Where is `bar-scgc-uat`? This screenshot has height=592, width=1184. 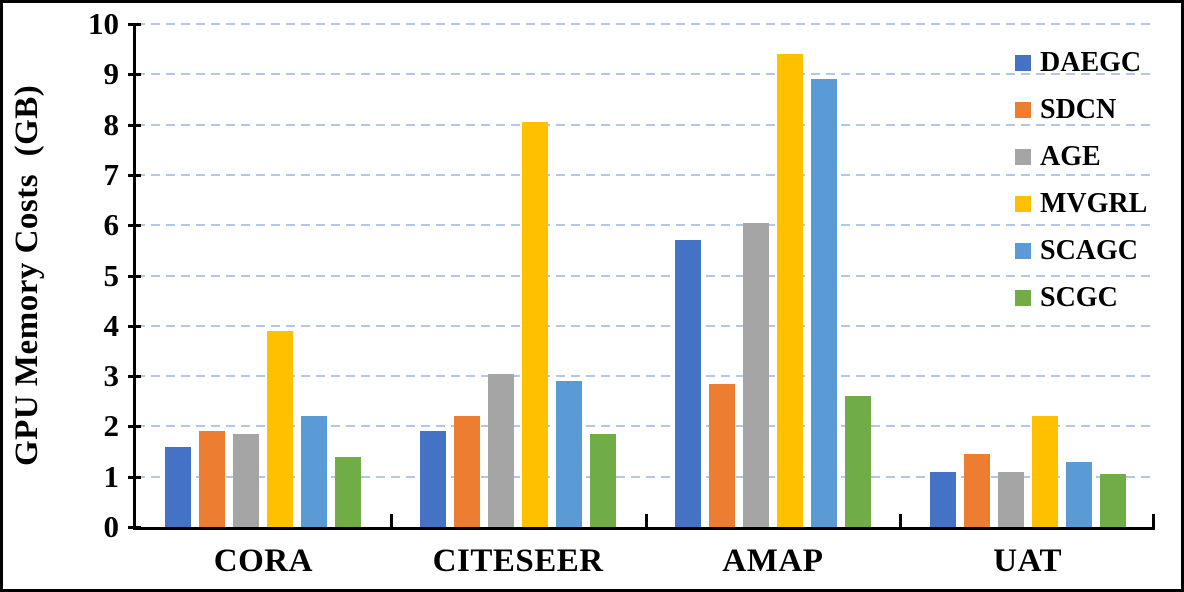
bar-scgc-uat is located at coordinates (1112, 500).